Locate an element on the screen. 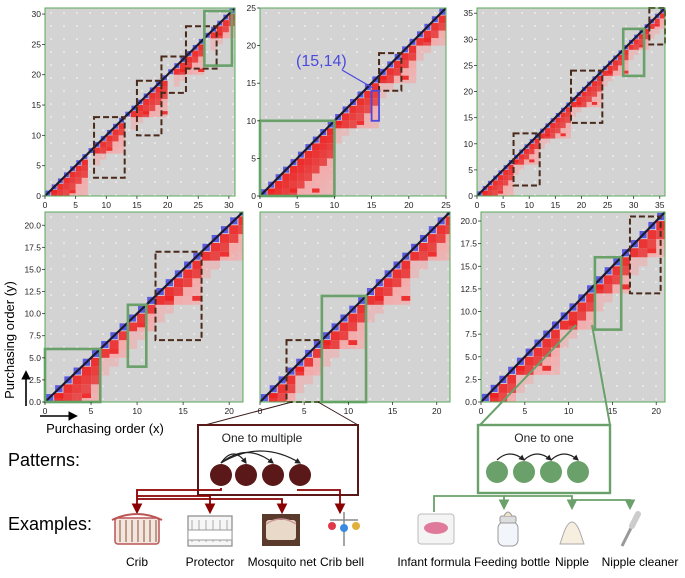  pattern-node is located at coordinates (551, 472).